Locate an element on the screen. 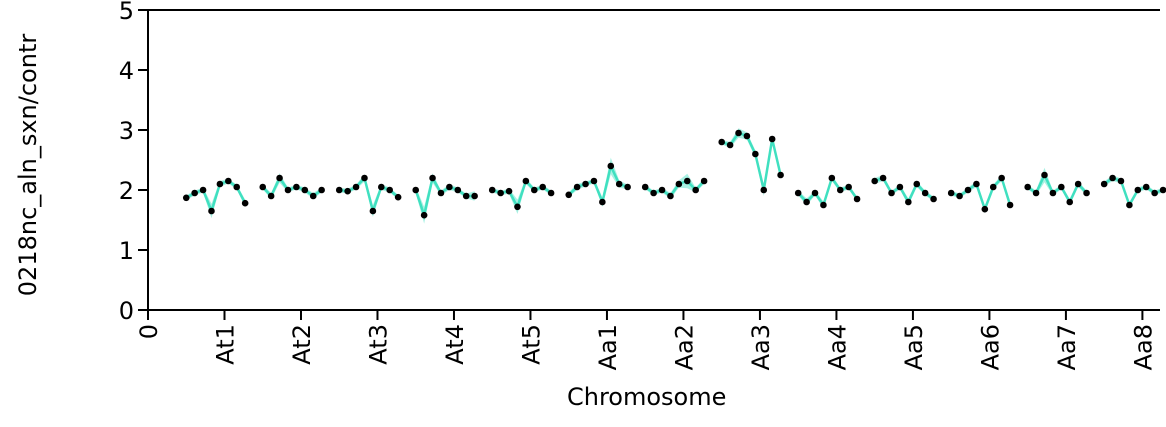  x-tick-label: Aa4 is located at coordinates (837, 347).